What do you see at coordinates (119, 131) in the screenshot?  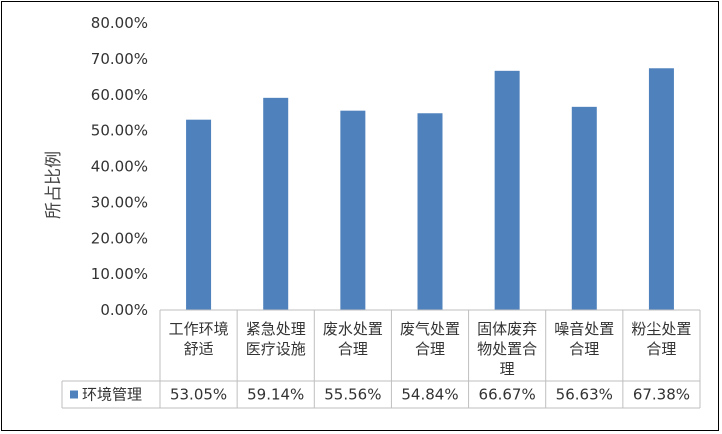 I see `y-tick-label: 50.00%` at bounding box center [119, 131].